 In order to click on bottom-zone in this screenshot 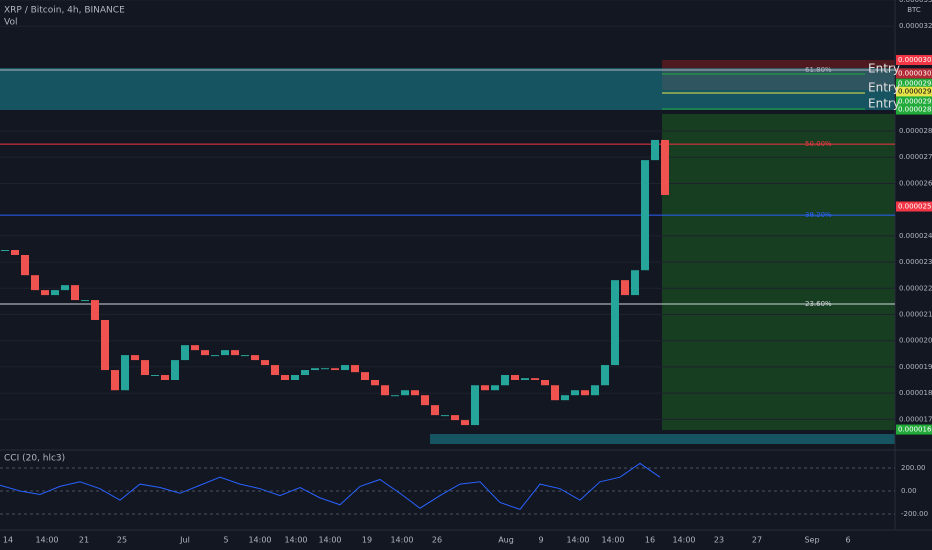, I will do `click(662, 439)`.